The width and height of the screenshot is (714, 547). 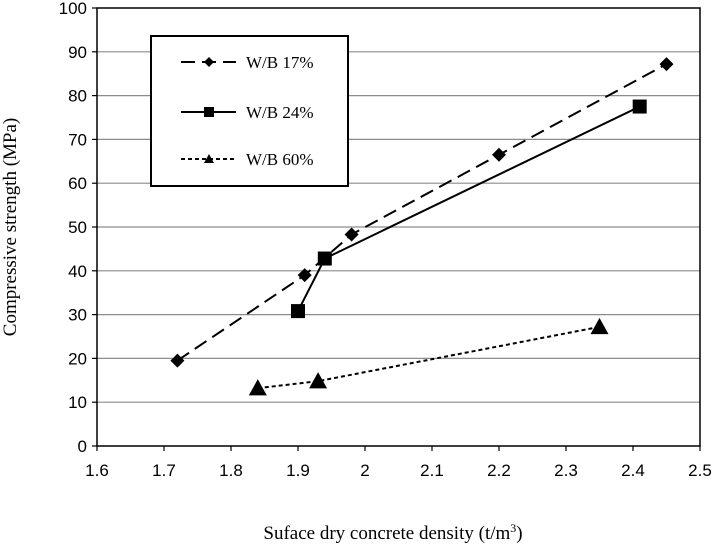 I want to click on y-tick-label: 20, so click(x=77, y=358).